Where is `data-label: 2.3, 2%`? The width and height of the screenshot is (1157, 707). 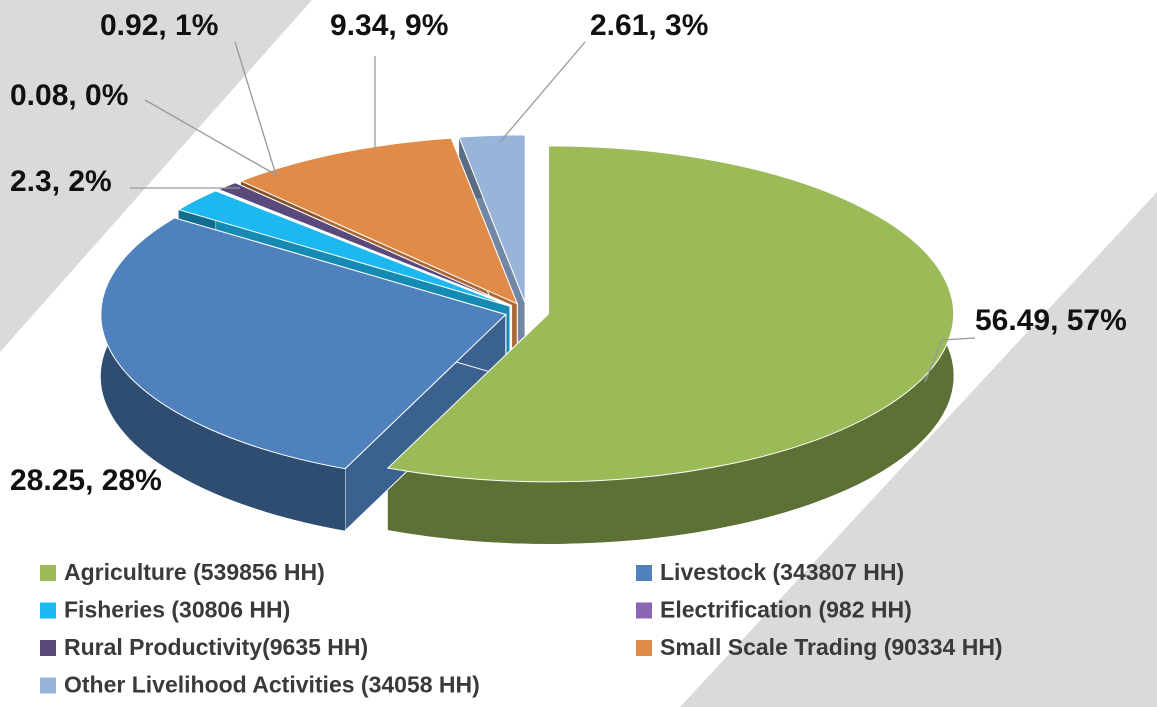 data-label: 2.3, 2% is located at coordinates (61, 181).